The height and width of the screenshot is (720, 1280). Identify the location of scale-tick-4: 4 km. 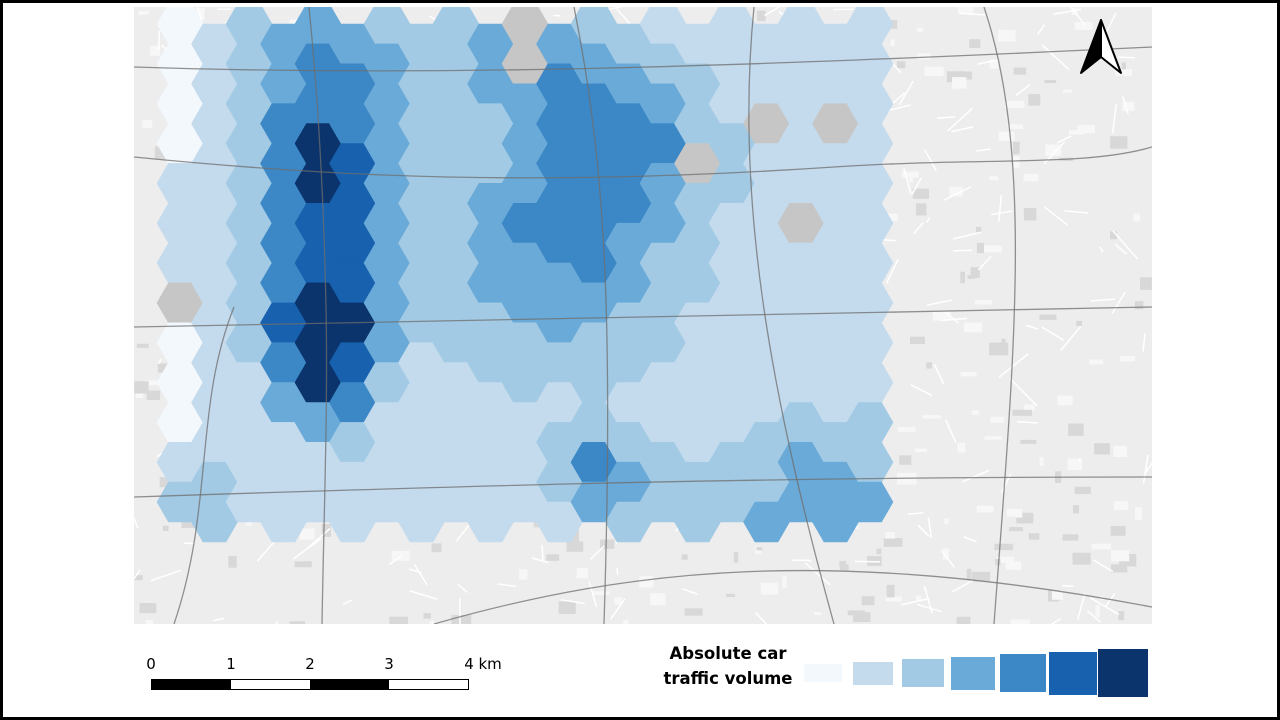
(483, 664).